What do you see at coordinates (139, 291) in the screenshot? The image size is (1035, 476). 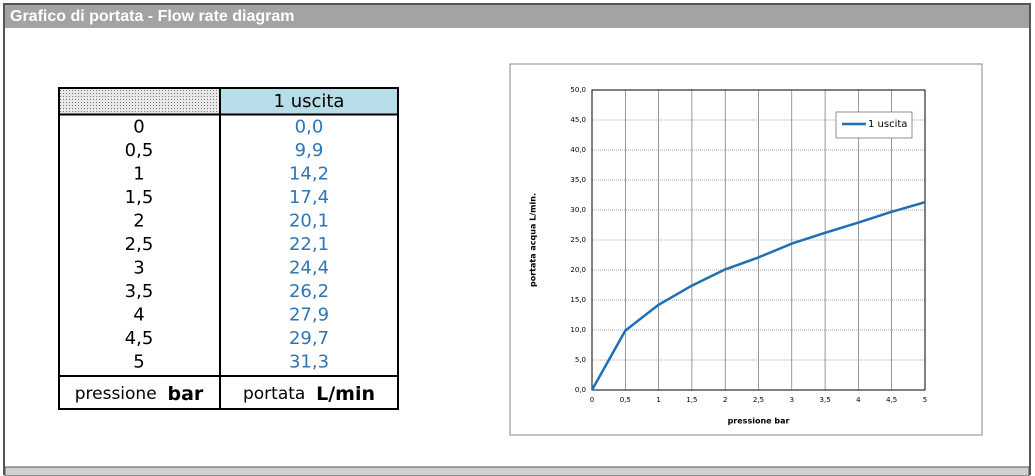 I see `pressure-cell: 3,5` at bounding box center [139, 291].